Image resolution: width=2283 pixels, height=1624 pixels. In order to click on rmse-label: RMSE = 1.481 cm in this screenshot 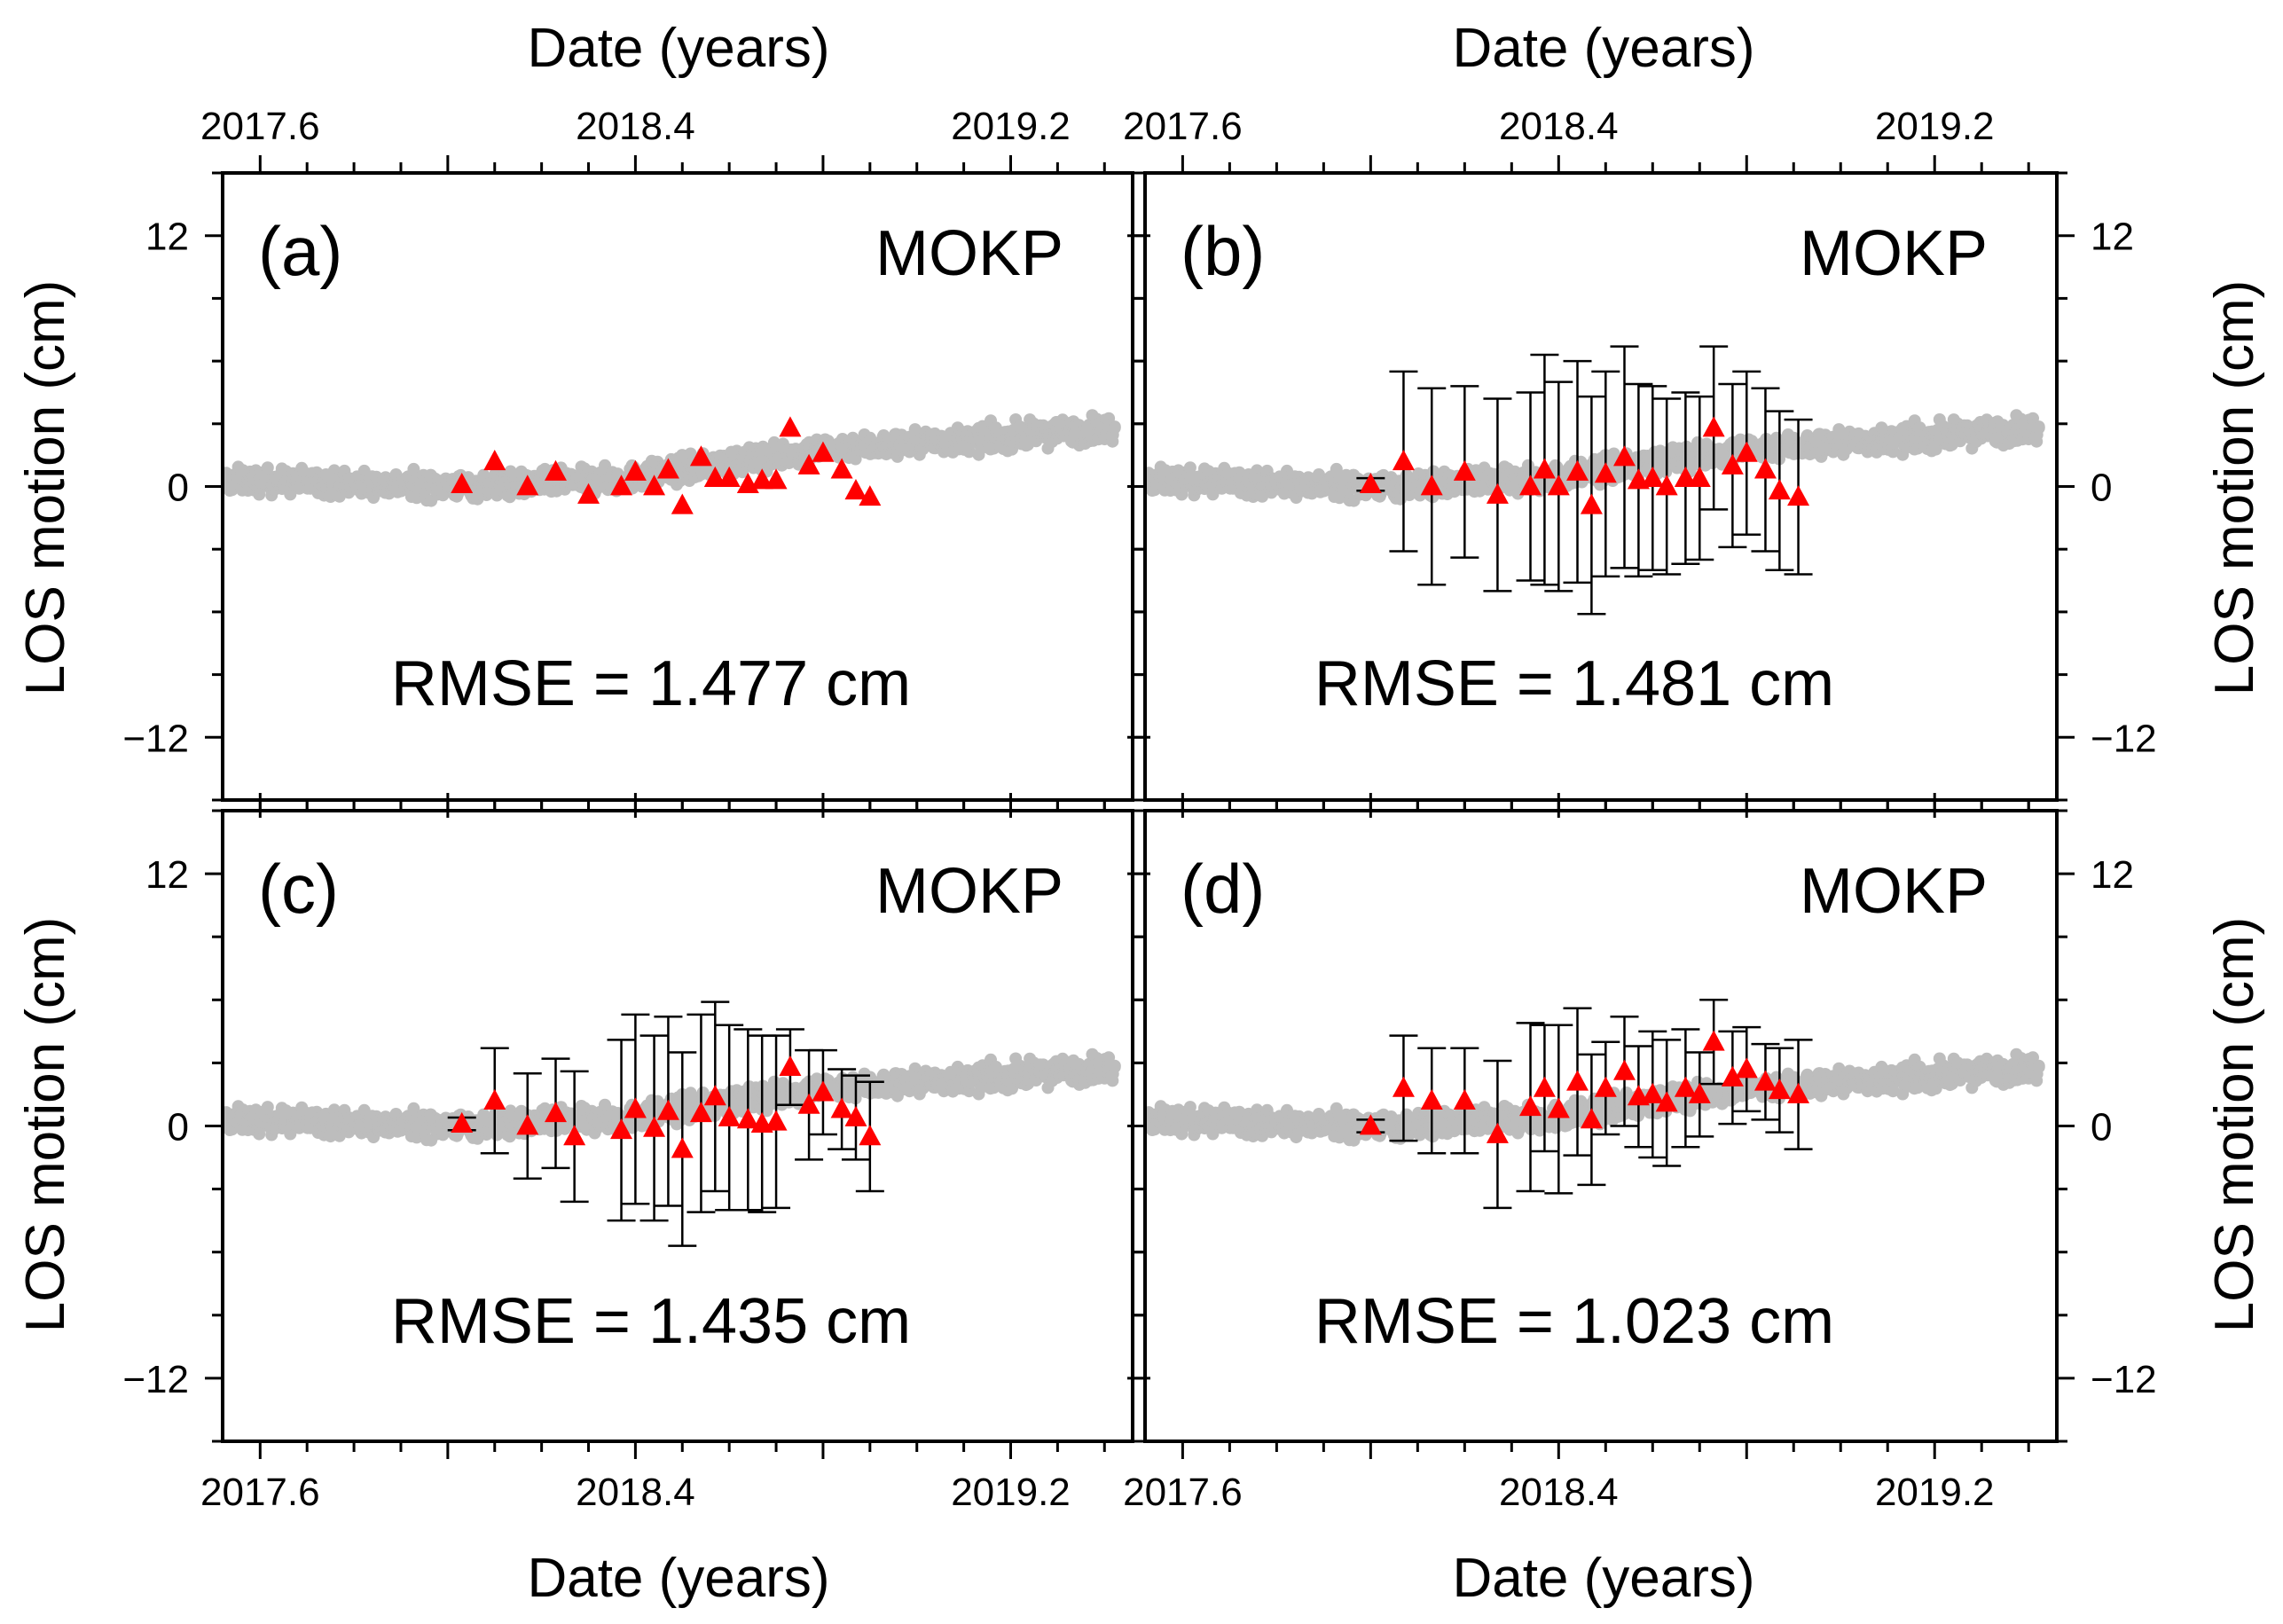, I will do `click(1574, 684)`.